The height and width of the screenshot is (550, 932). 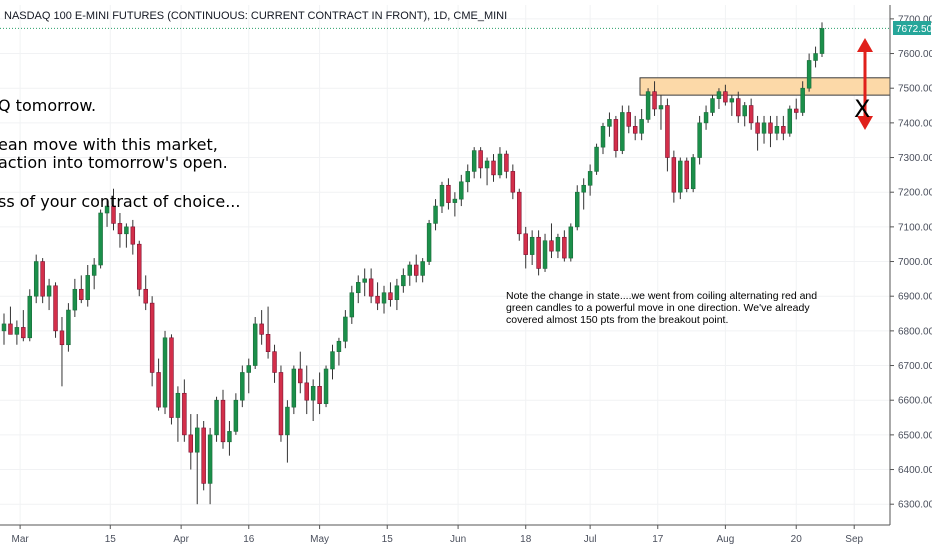 I want to click on price-tick-label: 6800.00, so click(x=915, y=331).